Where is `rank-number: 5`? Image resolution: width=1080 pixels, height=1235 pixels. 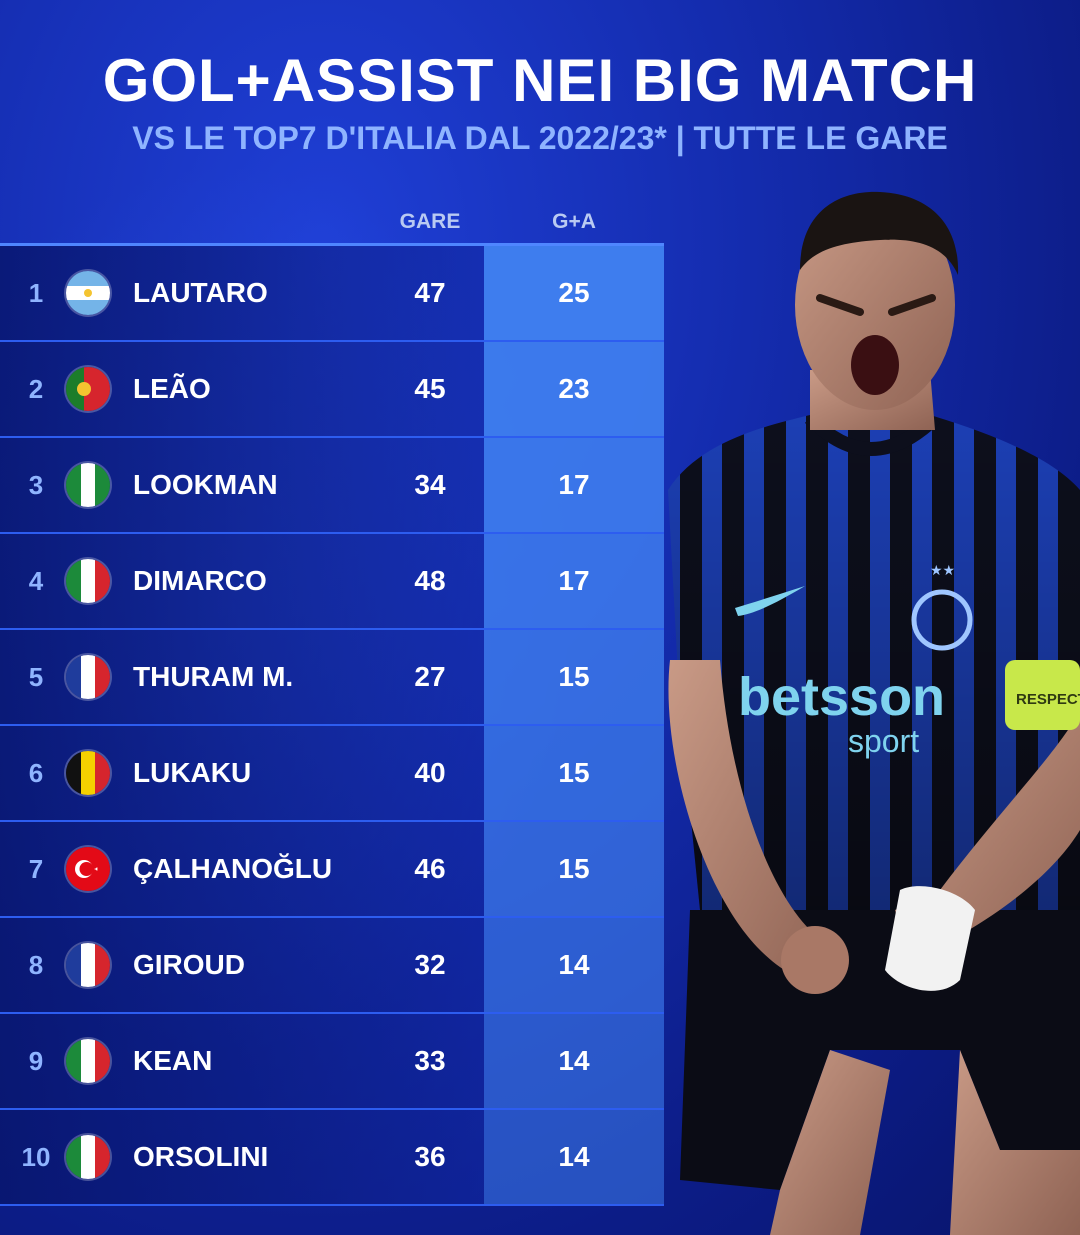 rank-number: 5 is located at coordinates (36, 677).